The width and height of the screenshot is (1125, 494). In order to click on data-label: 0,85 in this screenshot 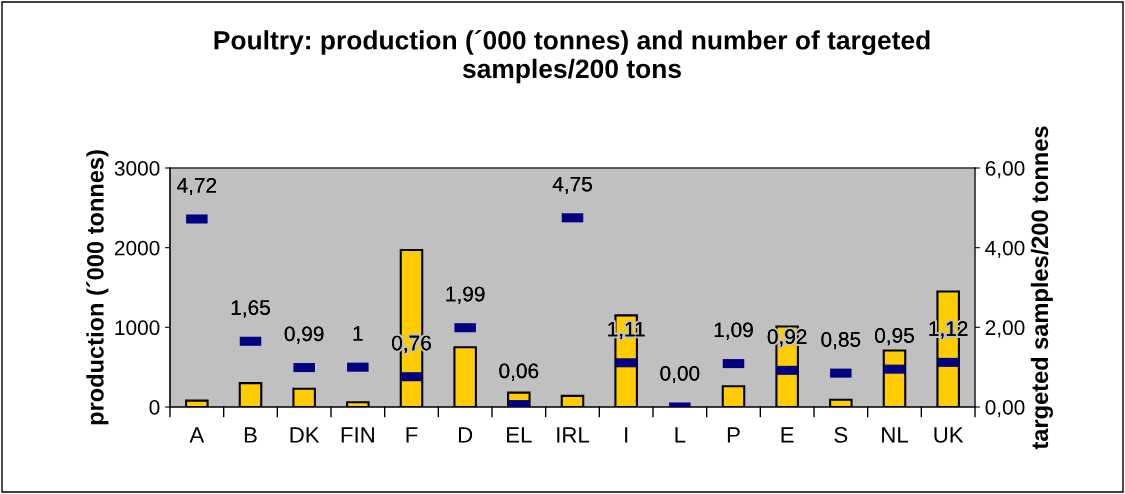, I will do `click(841, 341)`.